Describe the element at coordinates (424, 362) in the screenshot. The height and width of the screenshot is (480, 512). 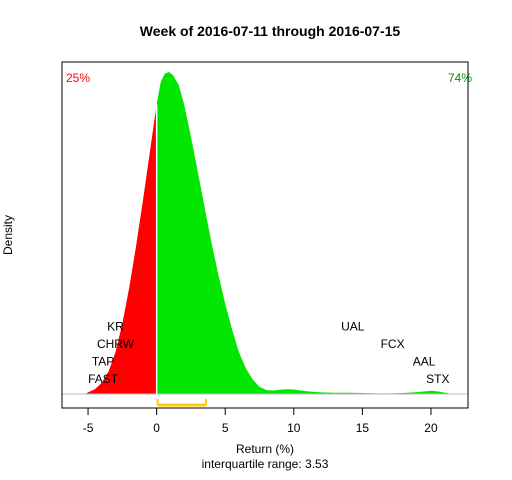
I see `ticker-label: AAL` at that location.